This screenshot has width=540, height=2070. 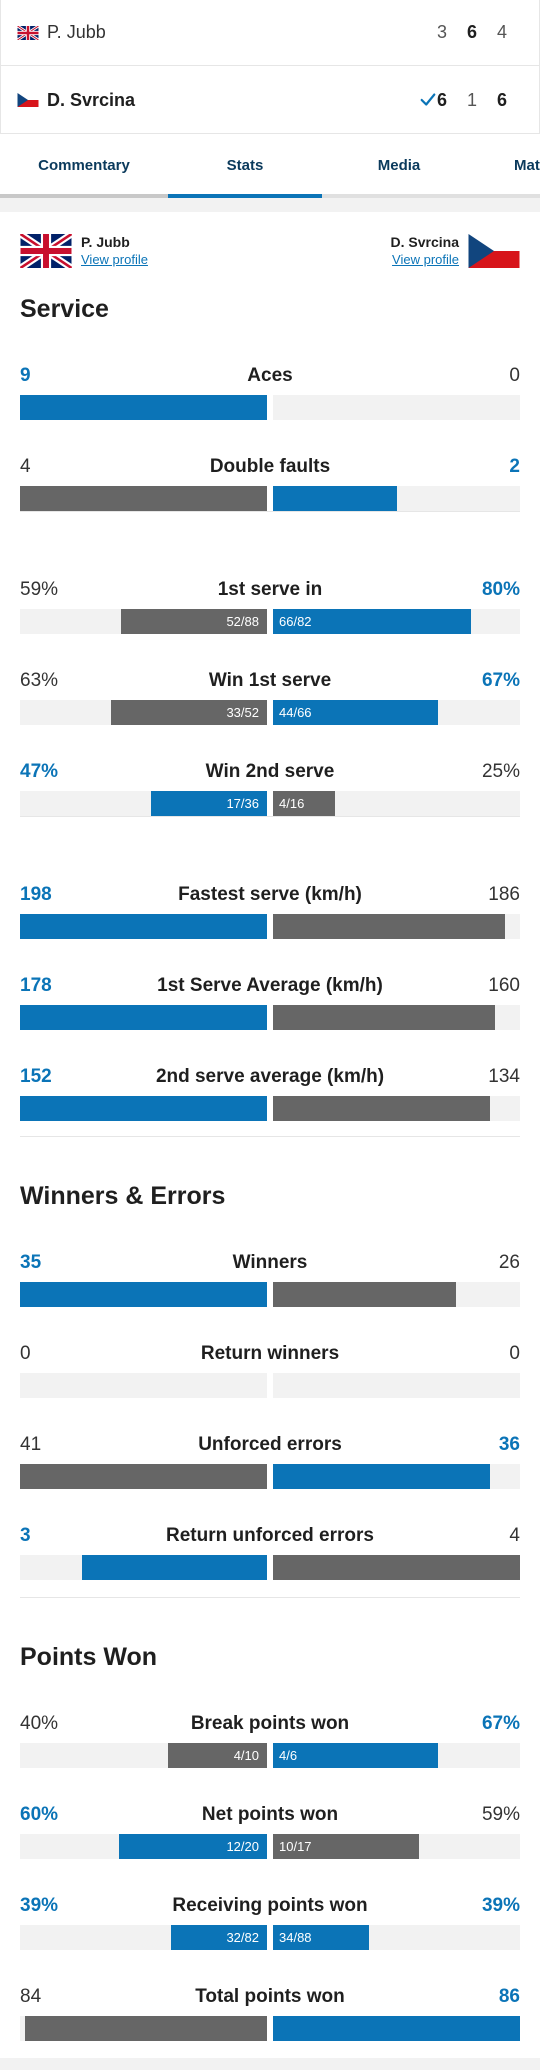 What do you see at coordinates (270, 393) in the screenshot?
I see `stat-row-aces: Aces 9 0` at bounding box center [270, 393].